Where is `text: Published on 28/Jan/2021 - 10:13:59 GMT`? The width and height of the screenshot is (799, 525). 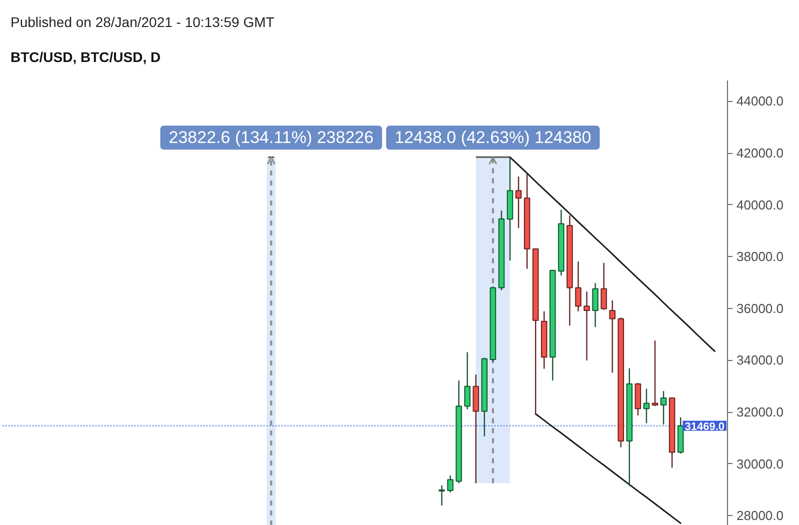 text: Published on 28/Jan/2021 - 10:13:59 GMT is located at coordinates (142, 22).